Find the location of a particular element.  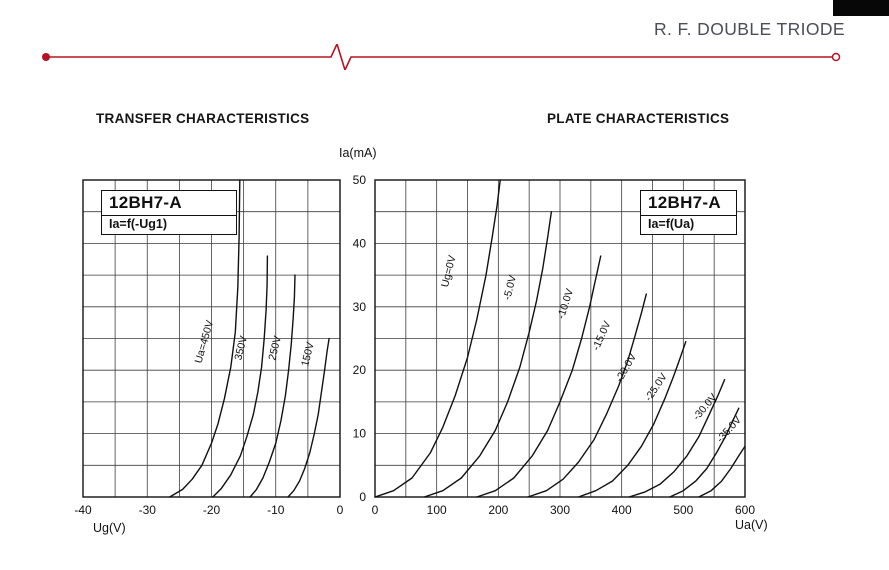

svg-text: -30 is located at coordinates (148, 510).